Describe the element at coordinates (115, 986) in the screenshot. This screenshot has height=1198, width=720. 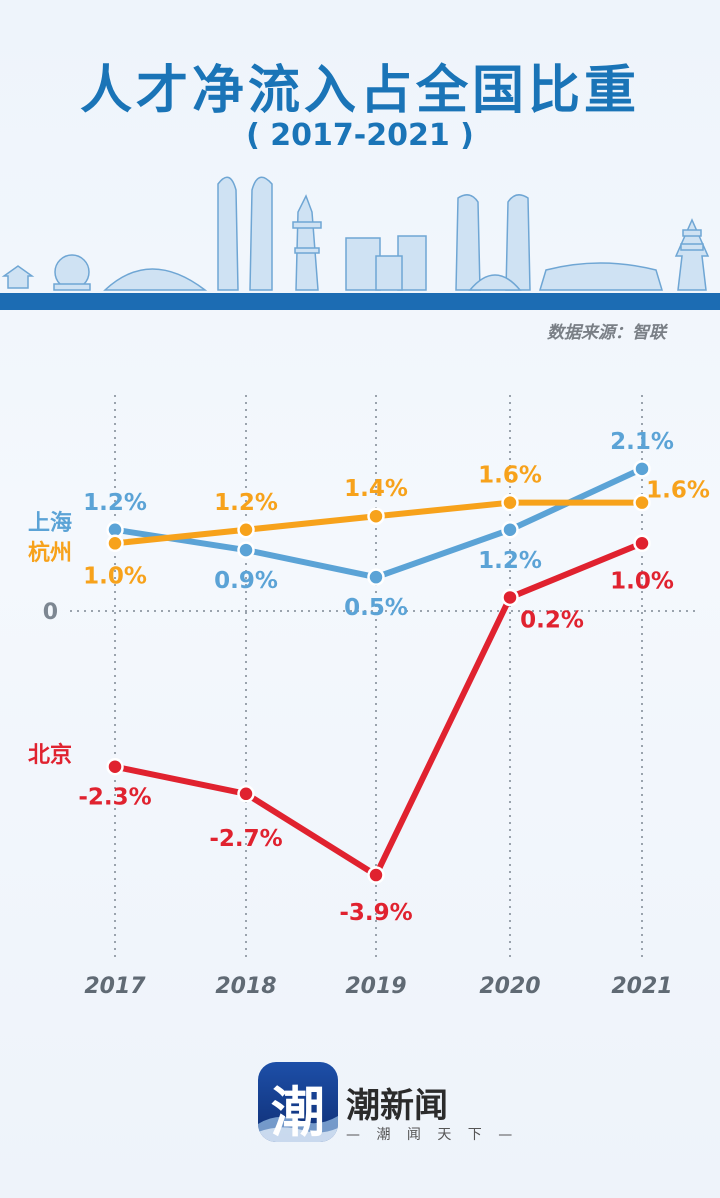
I see `x-tick-label-2017: 2017` at that location.